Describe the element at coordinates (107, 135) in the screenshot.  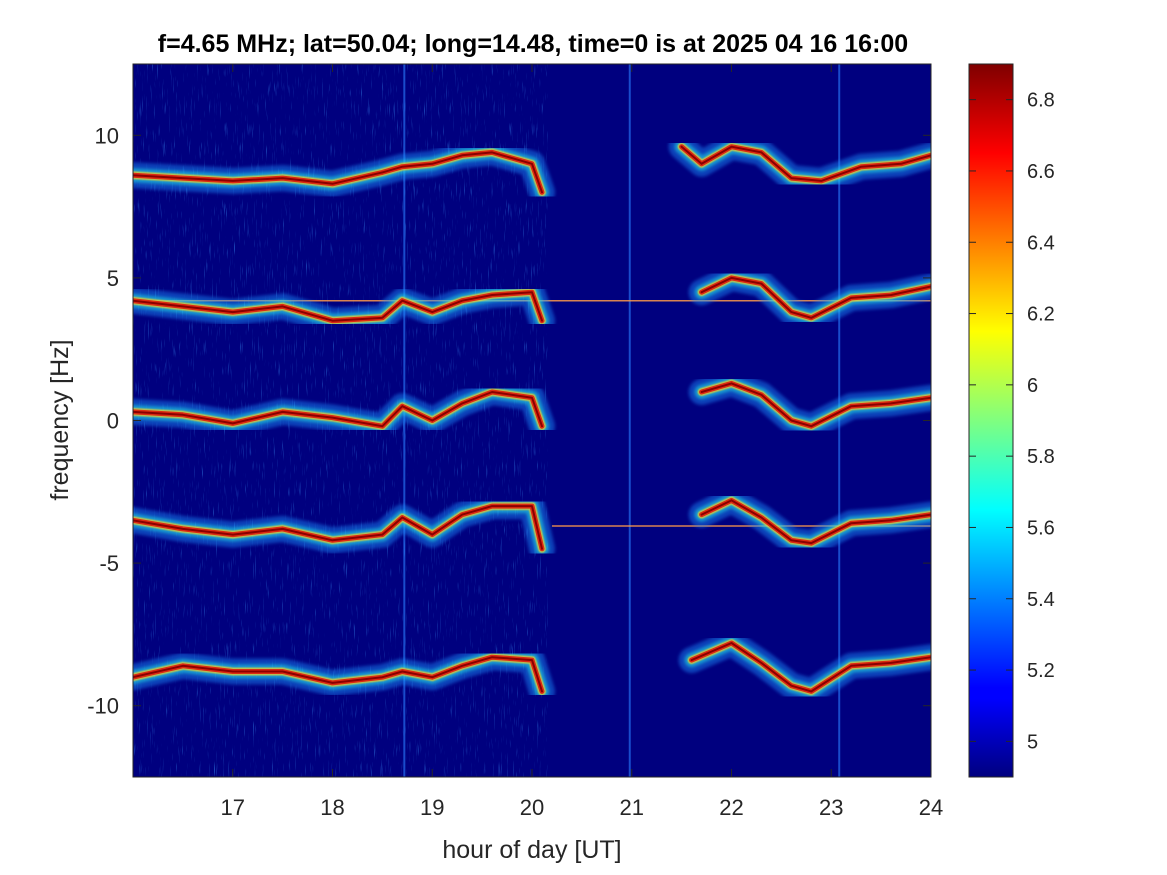
I see `y-tick-label: 10` at that location.